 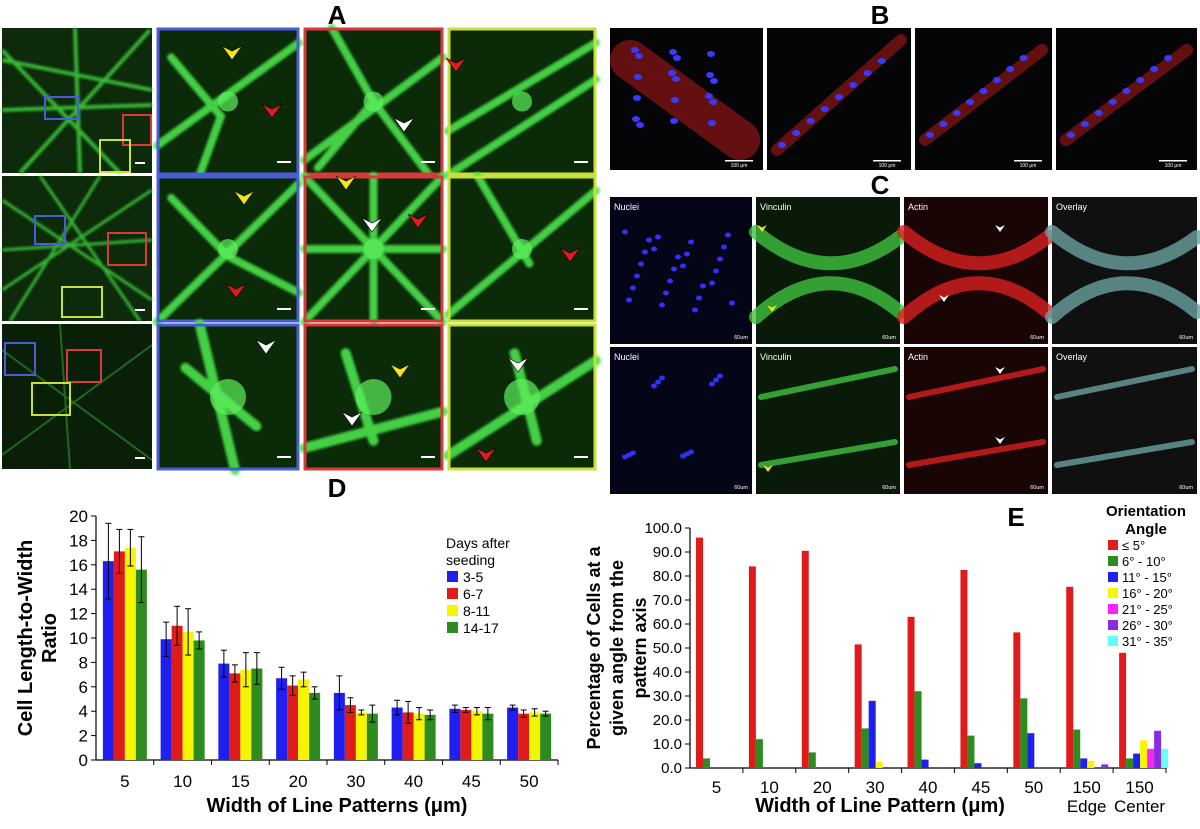 I want to click on panel-c-image-r1-c3: Actin 60um, so click(x=976, y=270).